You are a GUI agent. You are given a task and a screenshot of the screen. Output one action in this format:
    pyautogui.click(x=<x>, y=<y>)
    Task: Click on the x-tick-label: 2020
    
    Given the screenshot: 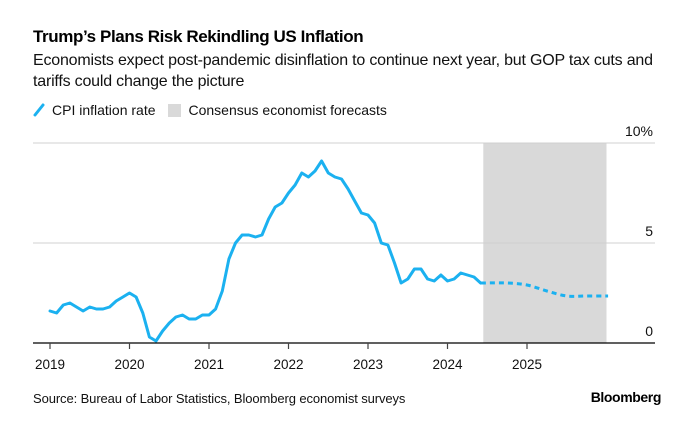 What is the action you would take?
    pyautogui.click(x=129, y=364)
    